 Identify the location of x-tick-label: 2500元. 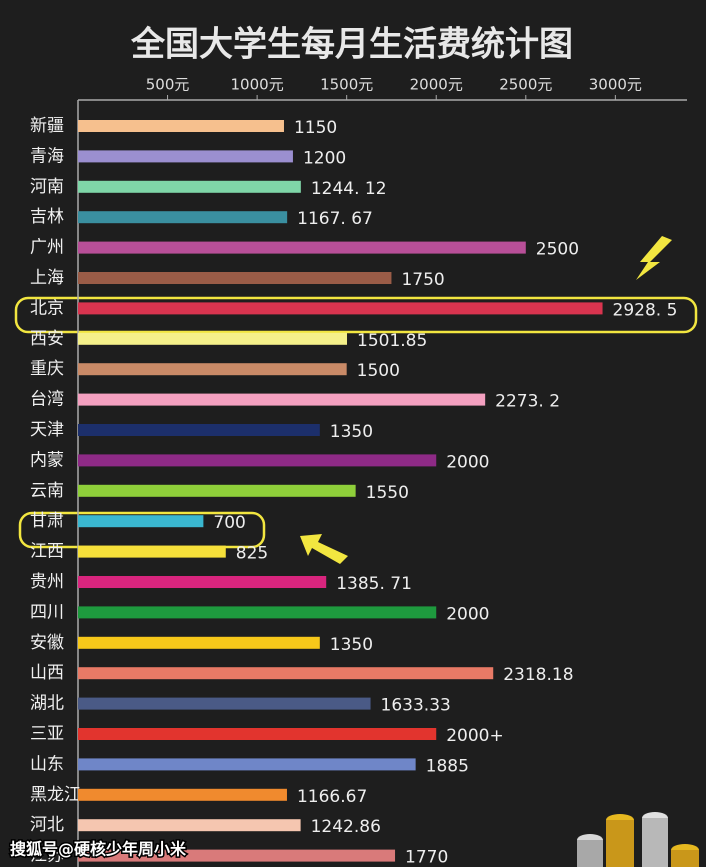
(525, 85).